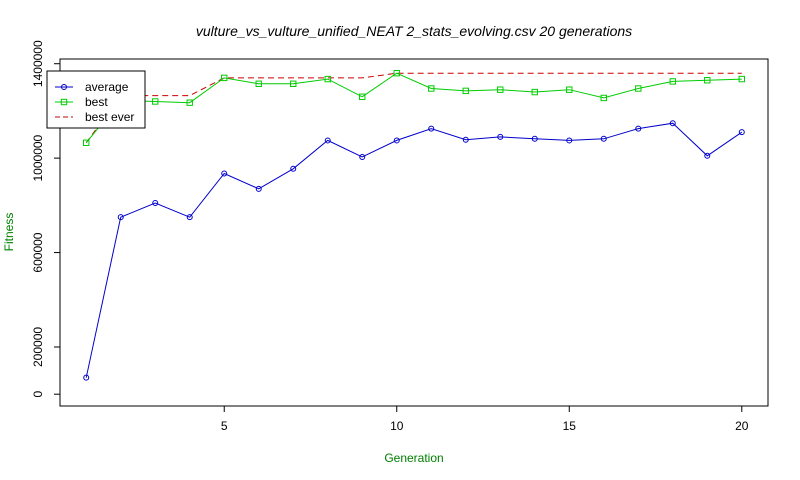 This screenshot has width=800, height=480. Describe the element at coordinates (38, 157) in the screenshot. I see `y-tick-label: 1000000` at that location.